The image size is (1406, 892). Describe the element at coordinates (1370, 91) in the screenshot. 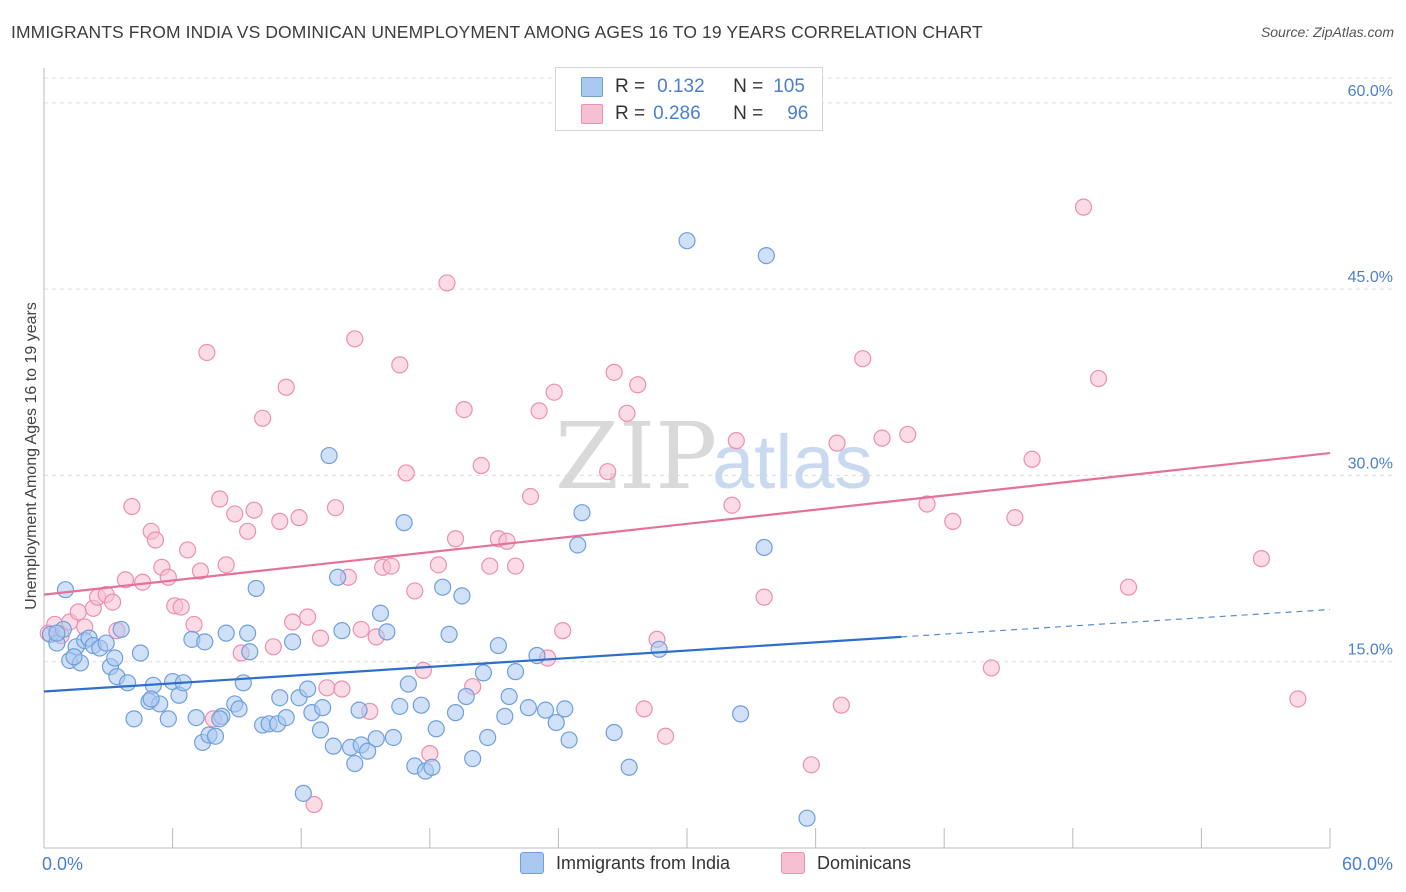

I see `y-tick-label: 60.0%` at that location.